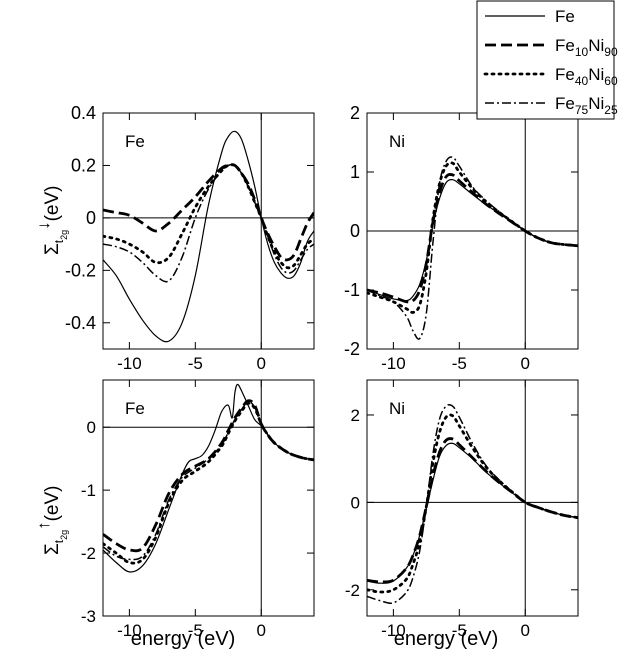 The width and height of the screenshot is (618, 654). I want to click on y-tick-label: -0.2, so click(80, 270).